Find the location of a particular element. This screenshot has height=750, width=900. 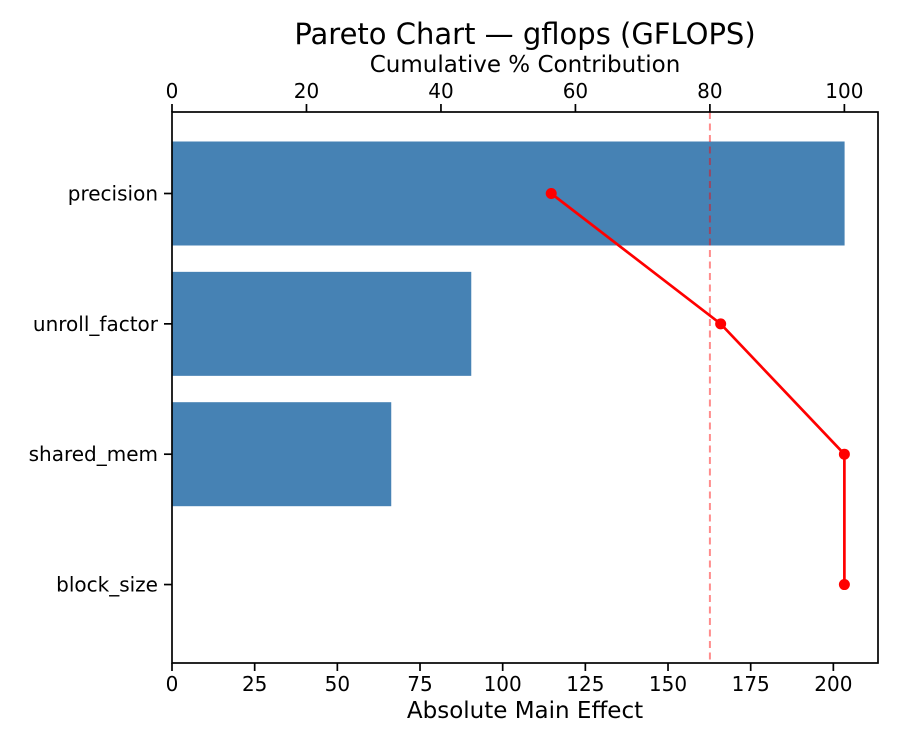

y-tick-label-unroll_factor: unroll_factor is located at coordinates (96, 324).